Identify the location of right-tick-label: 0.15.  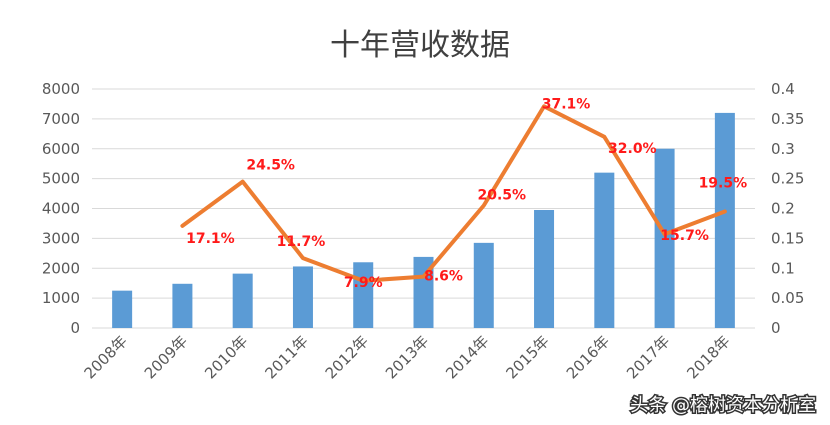
(787, 238).